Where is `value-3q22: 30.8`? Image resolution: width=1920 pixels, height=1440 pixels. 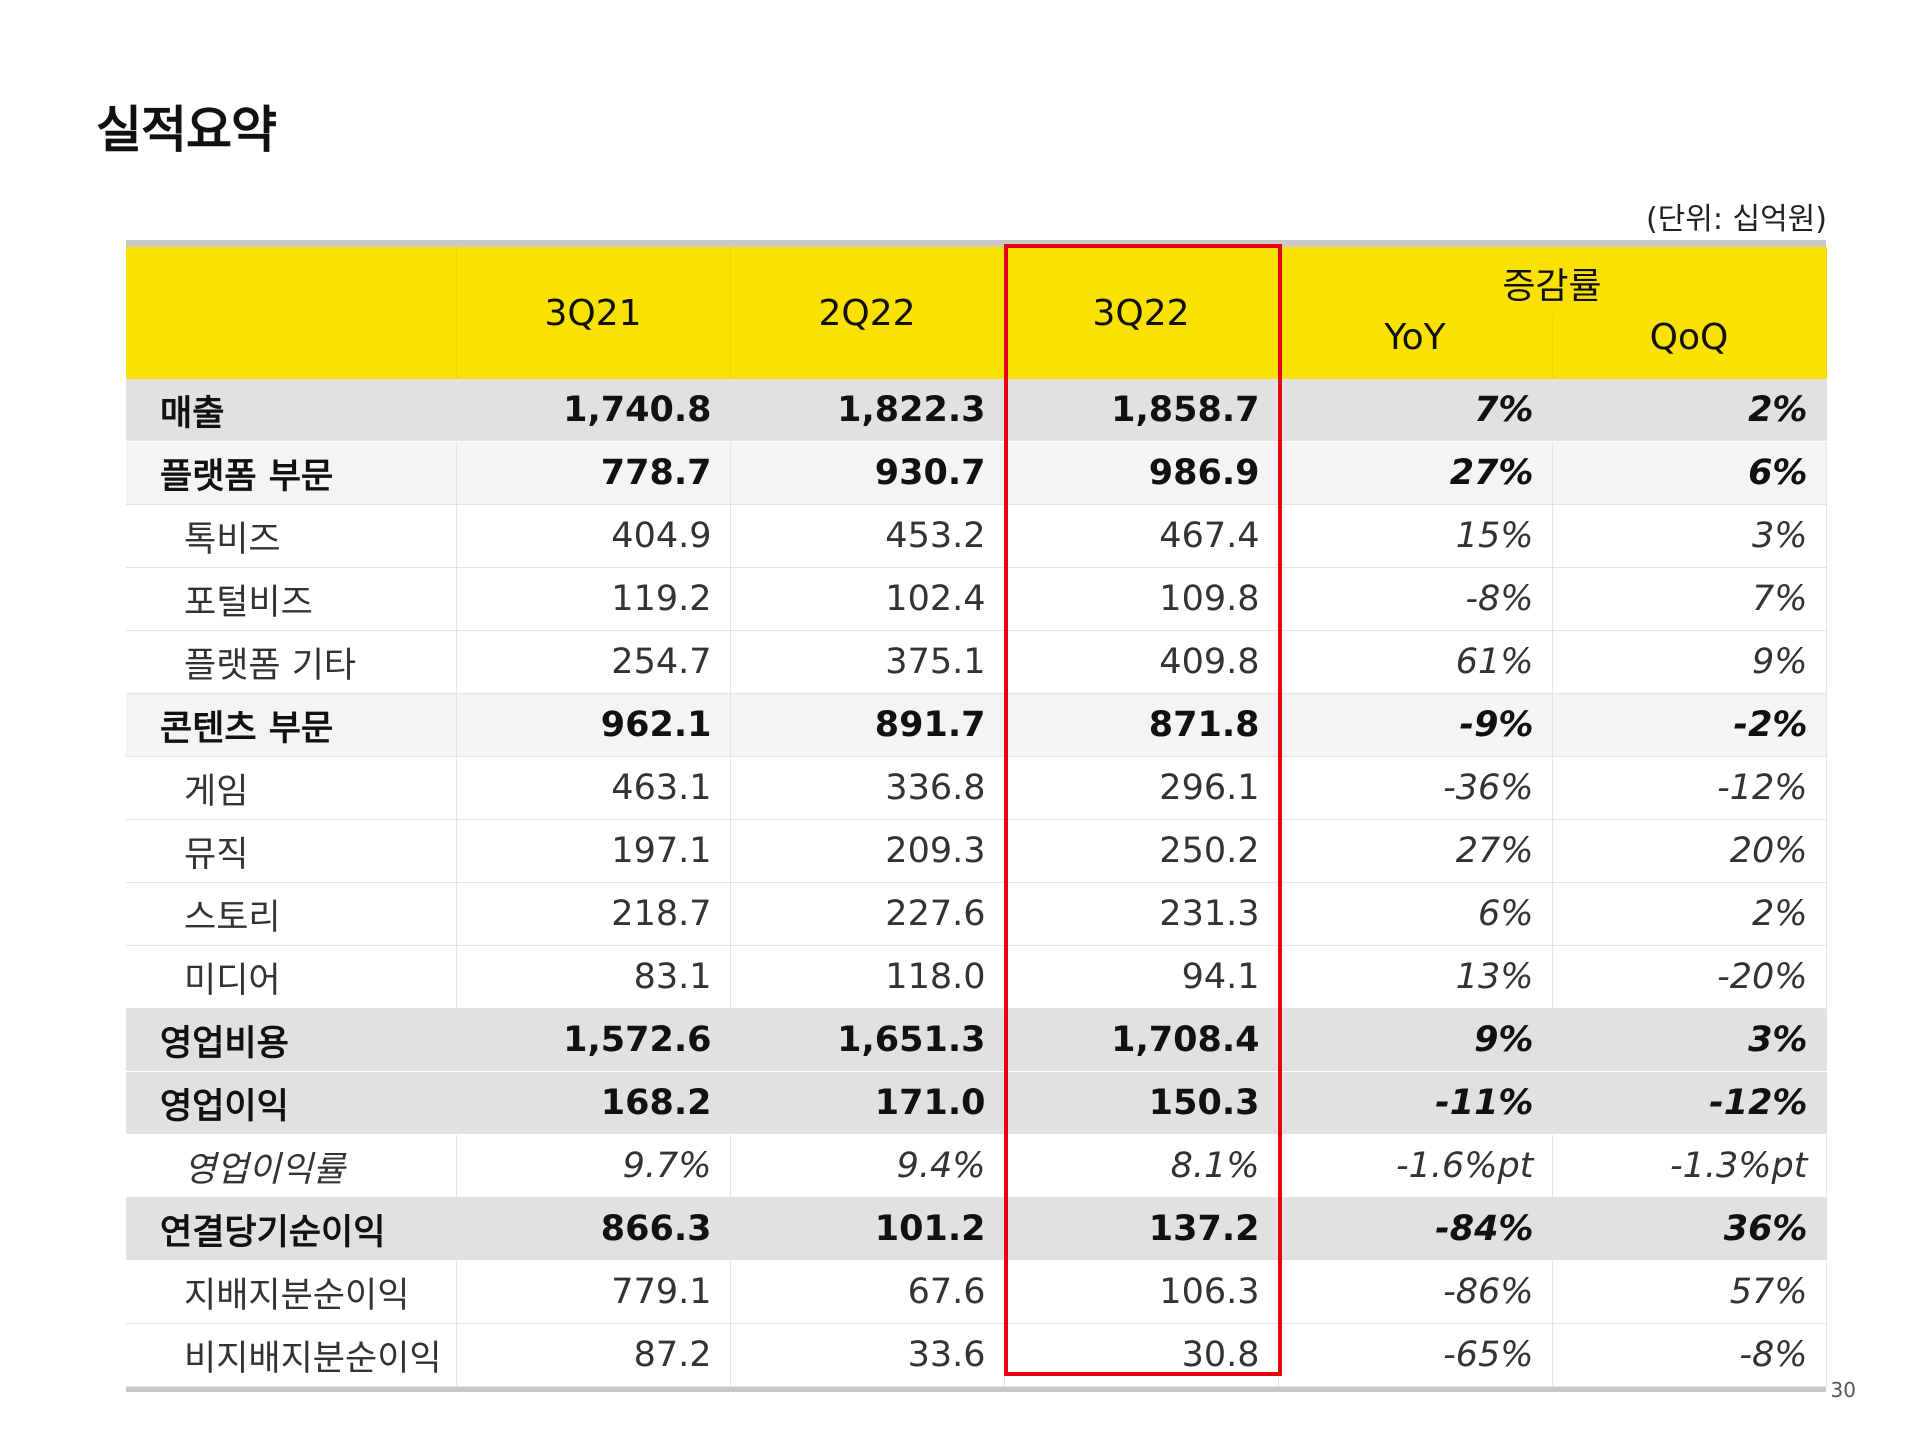
value-3q22: 30.8 is located at coordinates (1141, 1355).